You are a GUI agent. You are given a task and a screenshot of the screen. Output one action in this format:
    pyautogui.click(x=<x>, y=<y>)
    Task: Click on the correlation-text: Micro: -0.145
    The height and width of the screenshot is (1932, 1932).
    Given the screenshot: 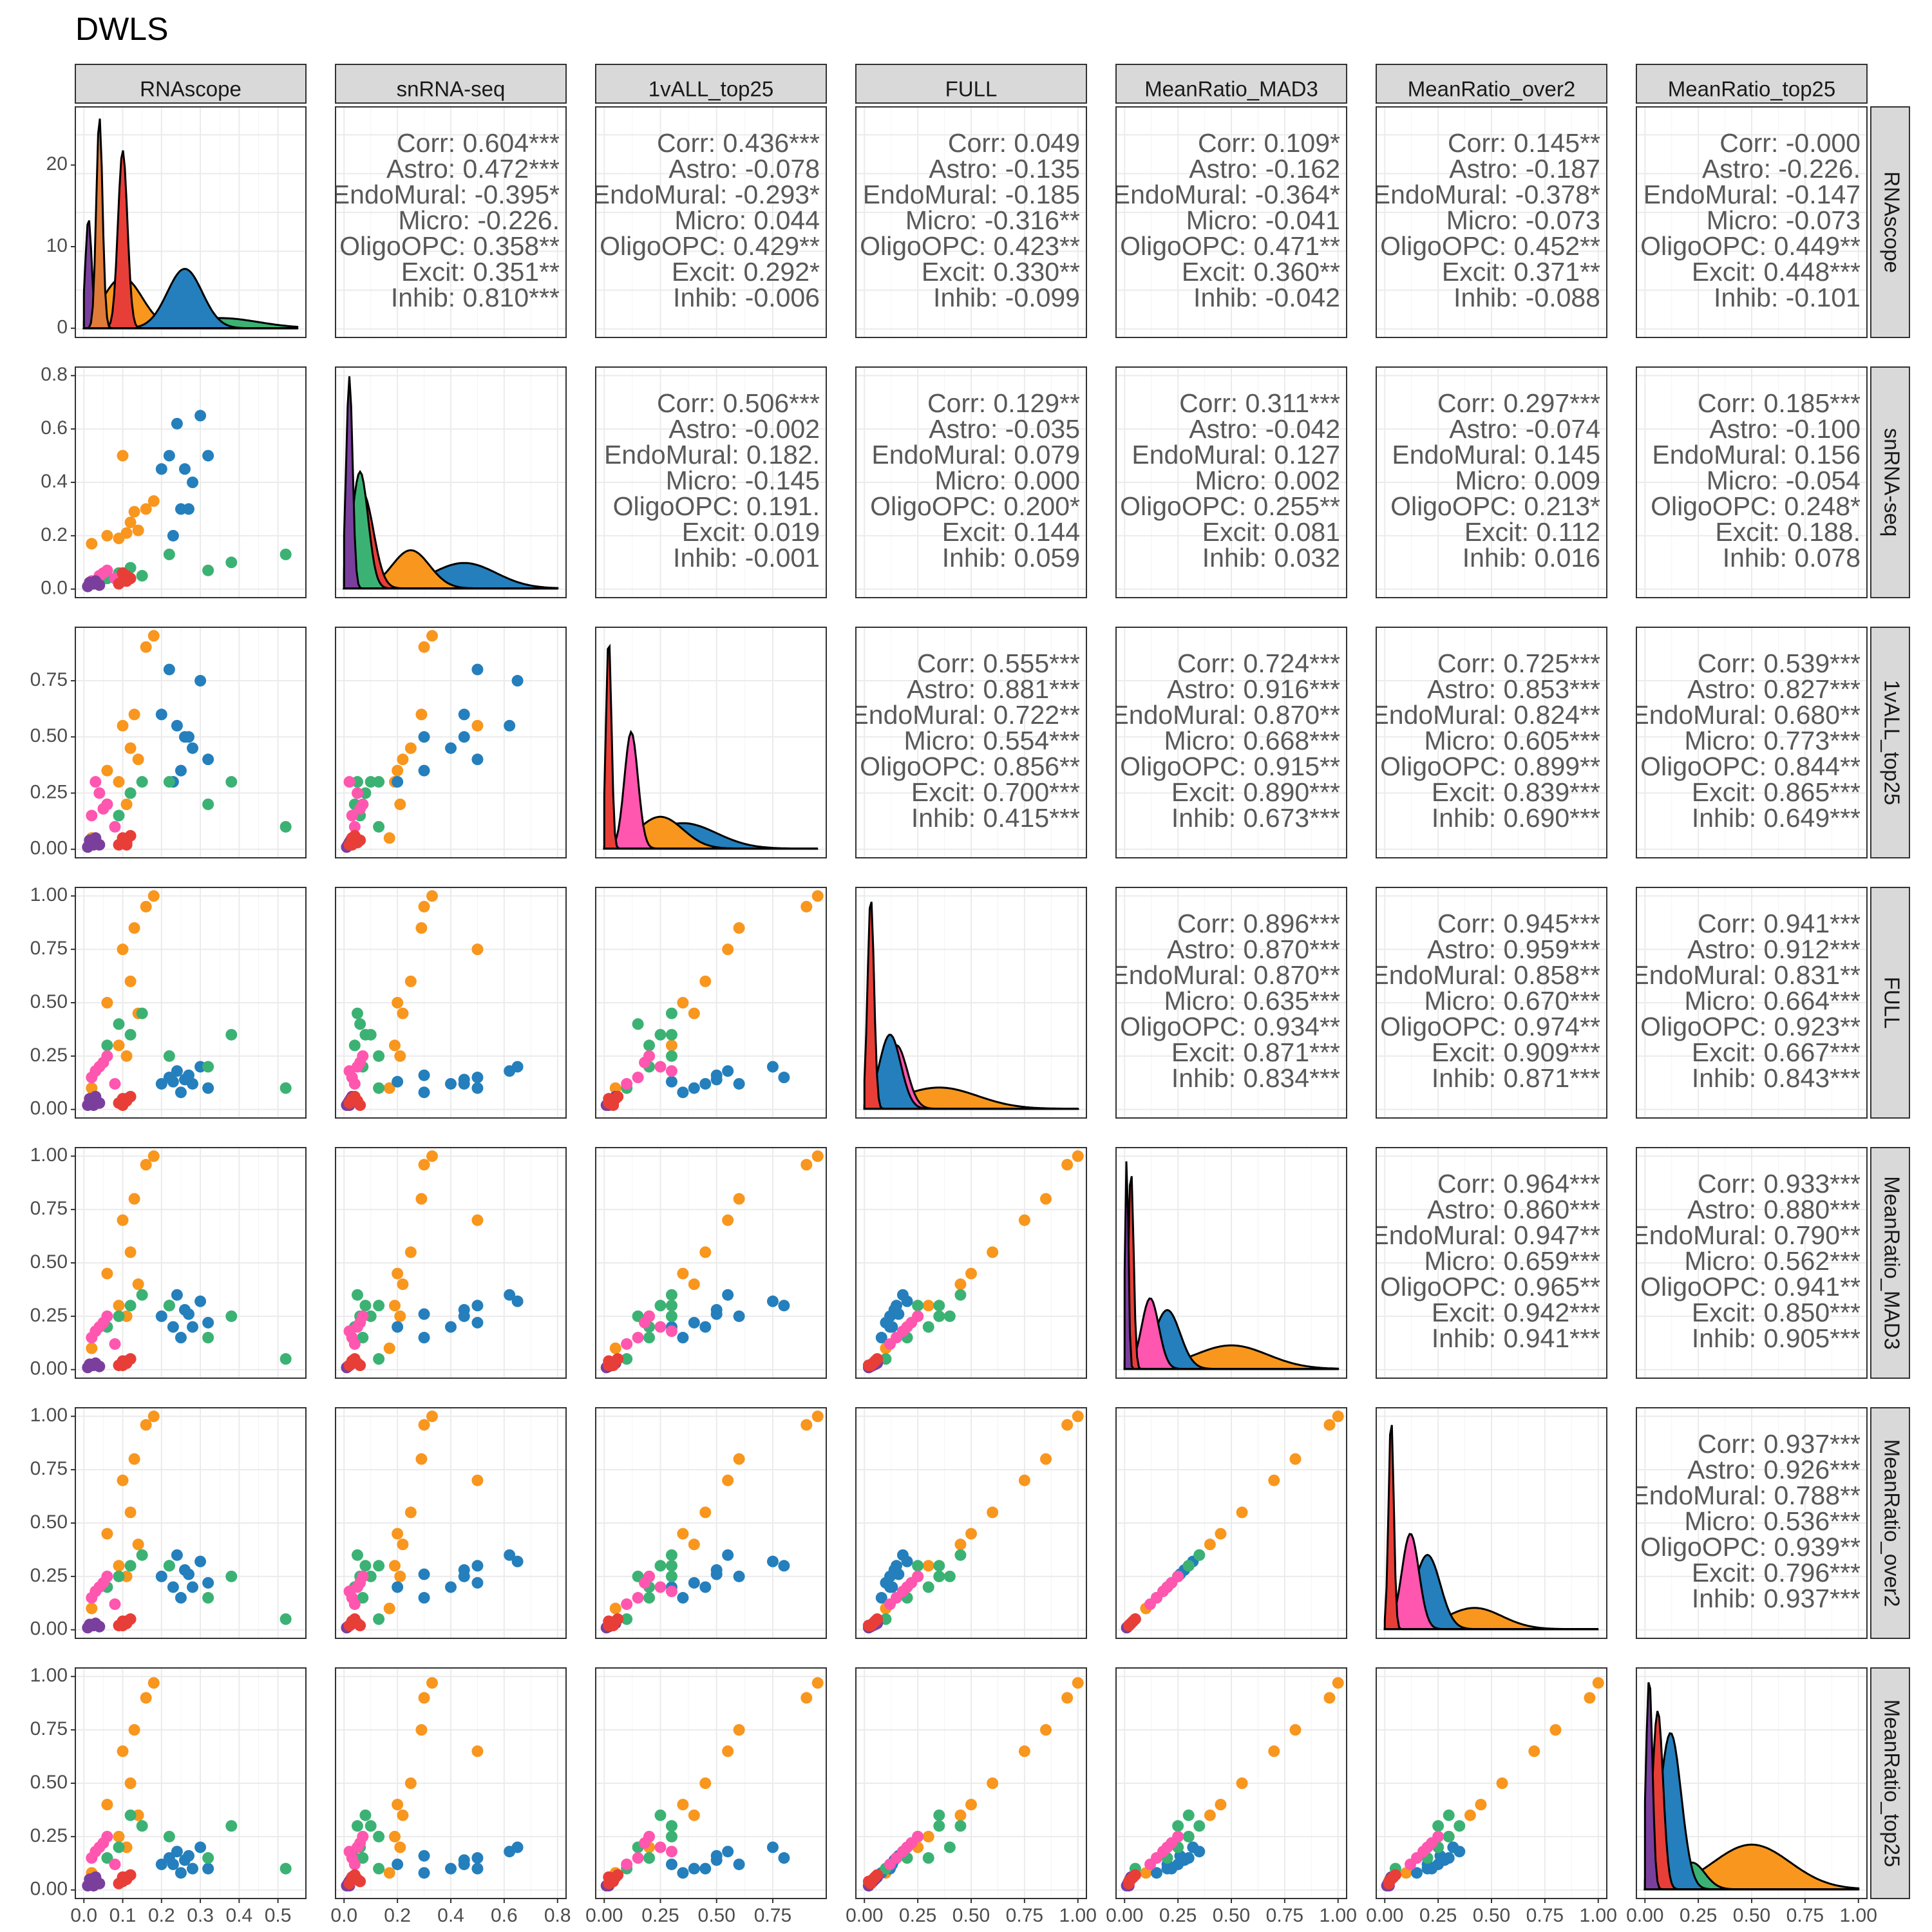 What is the action you would take?
    pyautogui.click(x=743, y=480)
    